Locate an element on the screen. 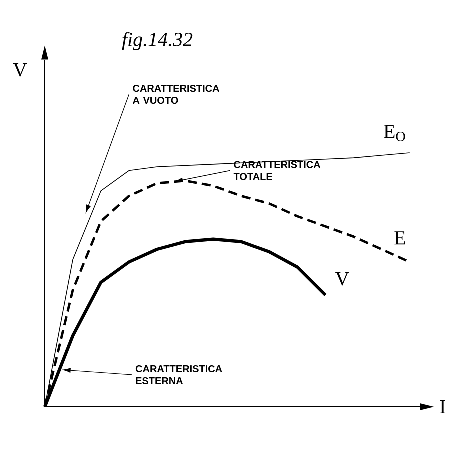 This screenshot has width=450, height=461. annotation: CARATTERISTICA TOTALE is located at coordinates (277, 170).